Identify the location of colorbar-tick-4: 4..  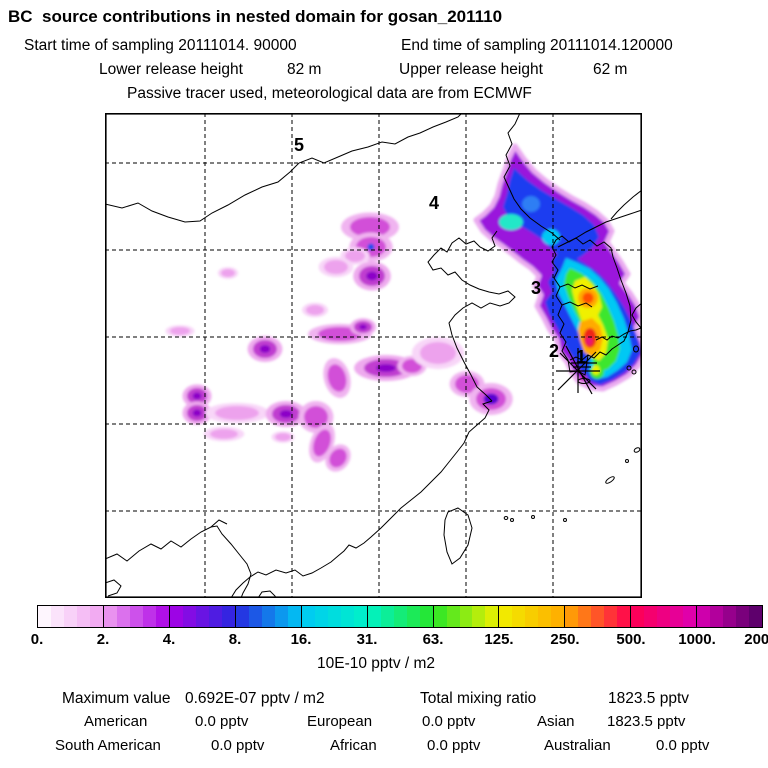
(169, 639).